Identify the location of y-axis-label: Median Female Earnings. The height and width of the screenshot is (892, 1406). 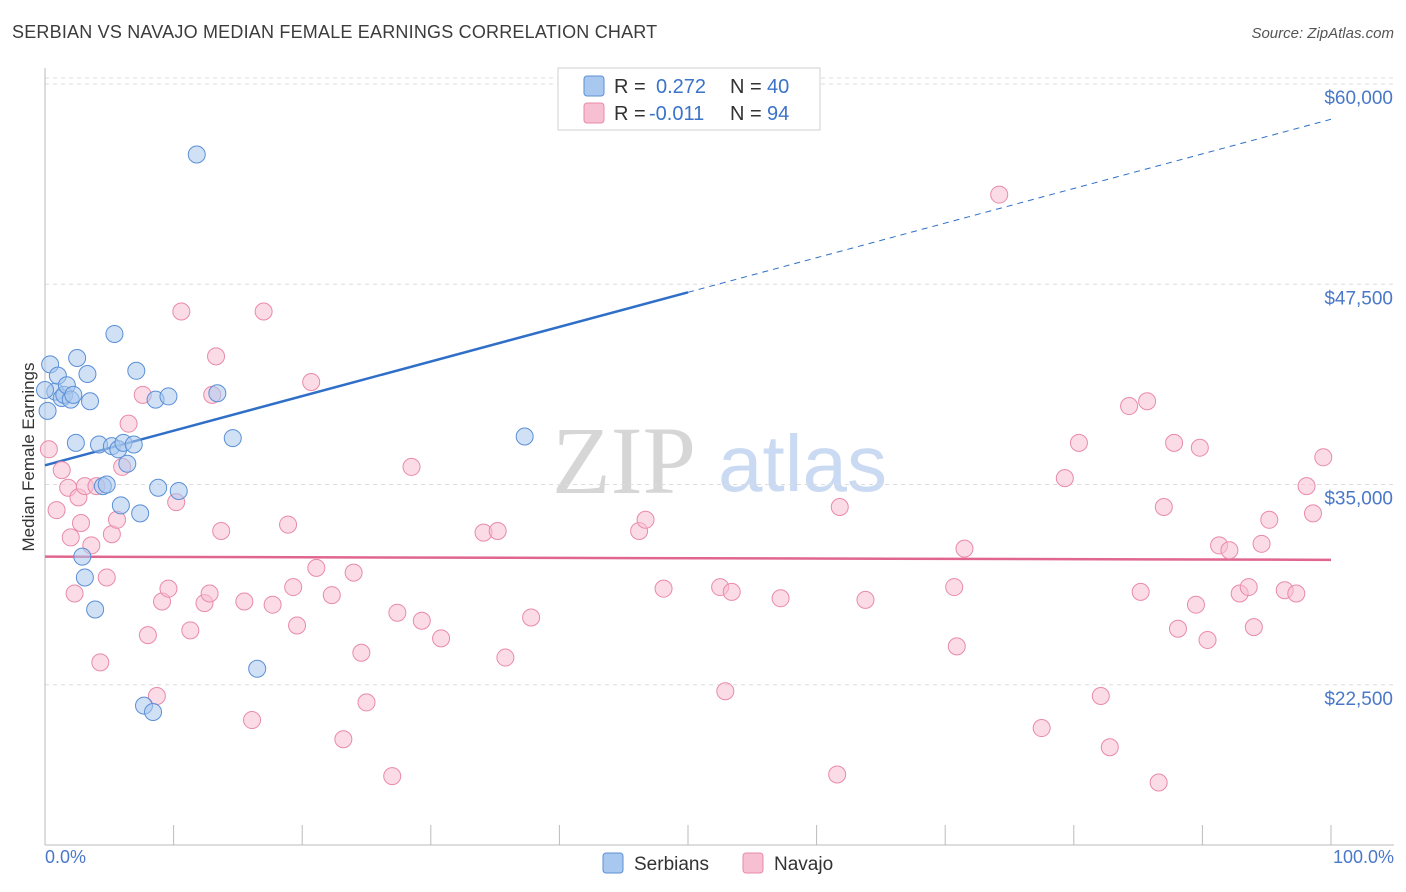
(28, 457).